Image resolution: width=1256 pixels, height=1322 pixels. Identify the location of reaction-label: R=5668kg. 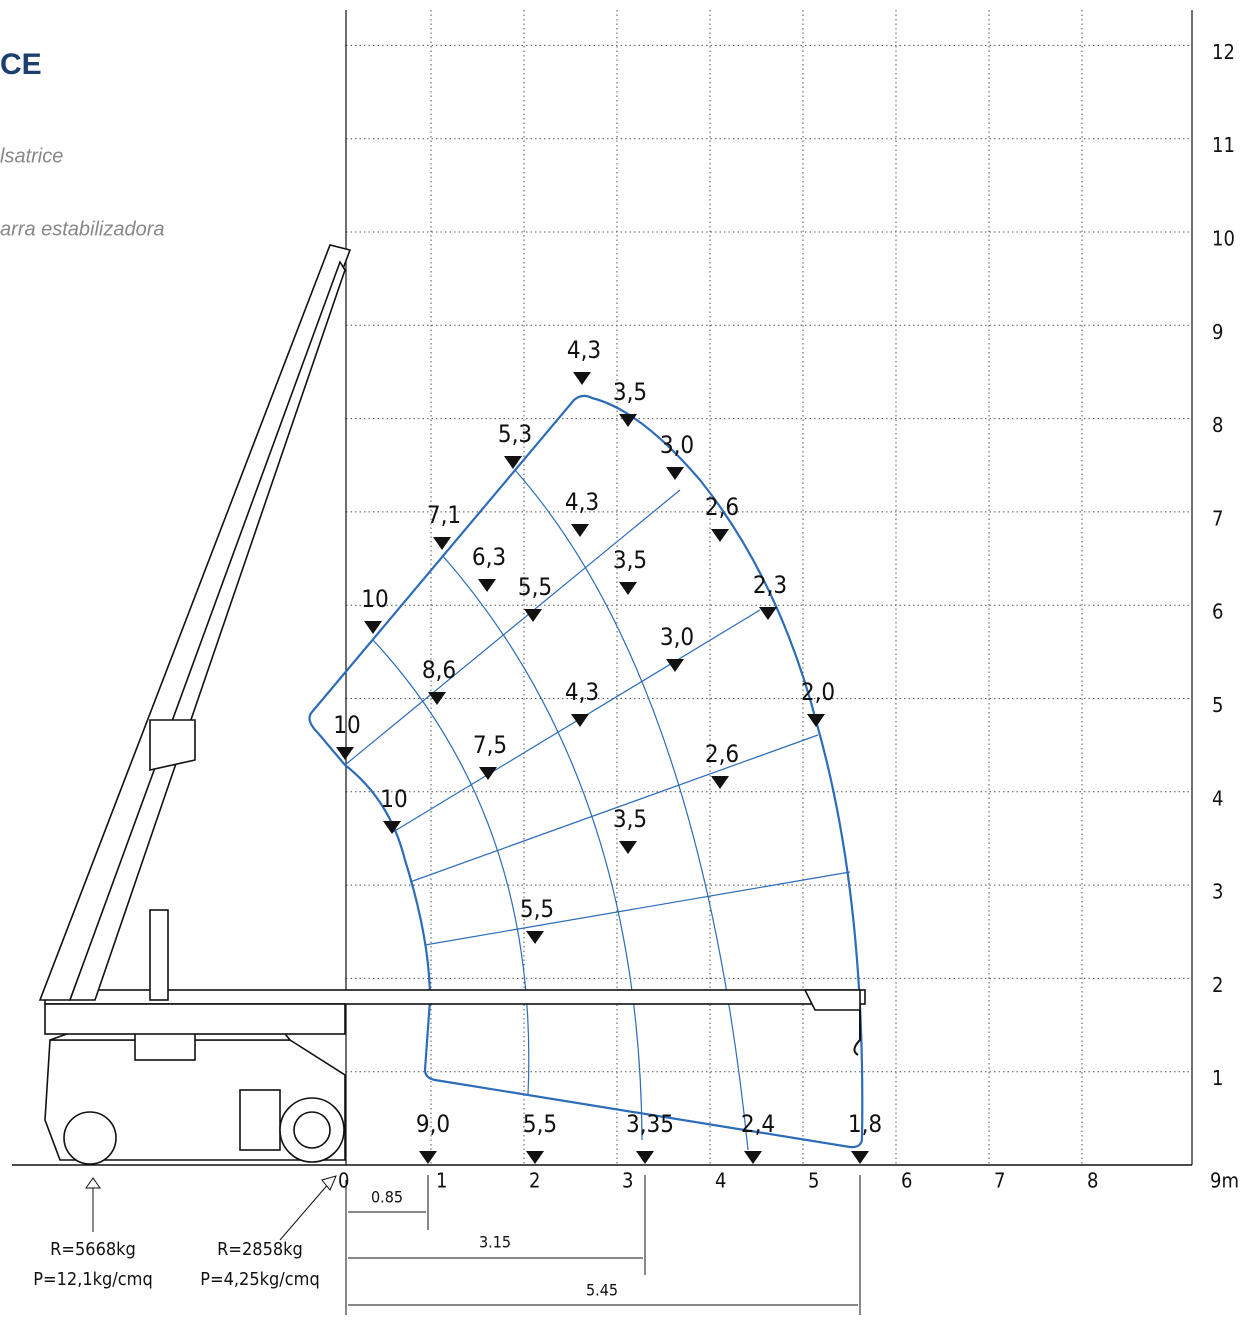
(93, 1249).